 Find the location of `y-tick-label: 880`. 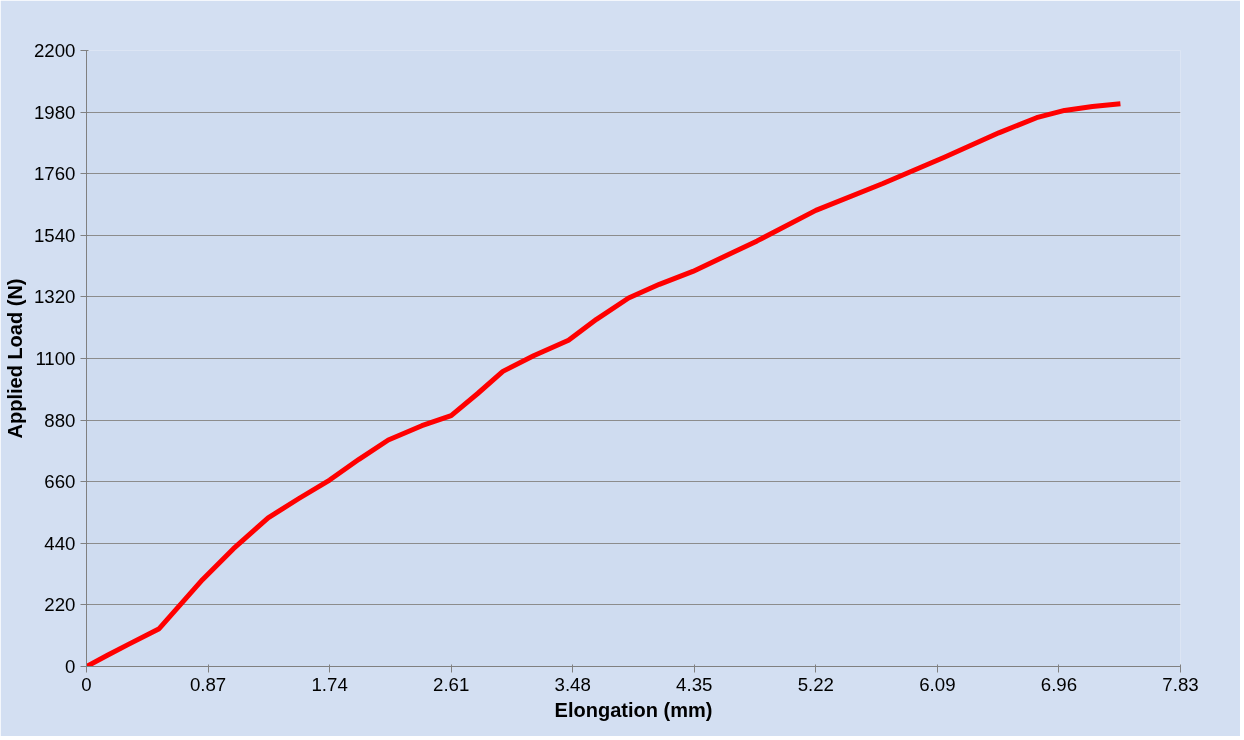

y-tick-label: 880 is located at coordinates (60, 420).